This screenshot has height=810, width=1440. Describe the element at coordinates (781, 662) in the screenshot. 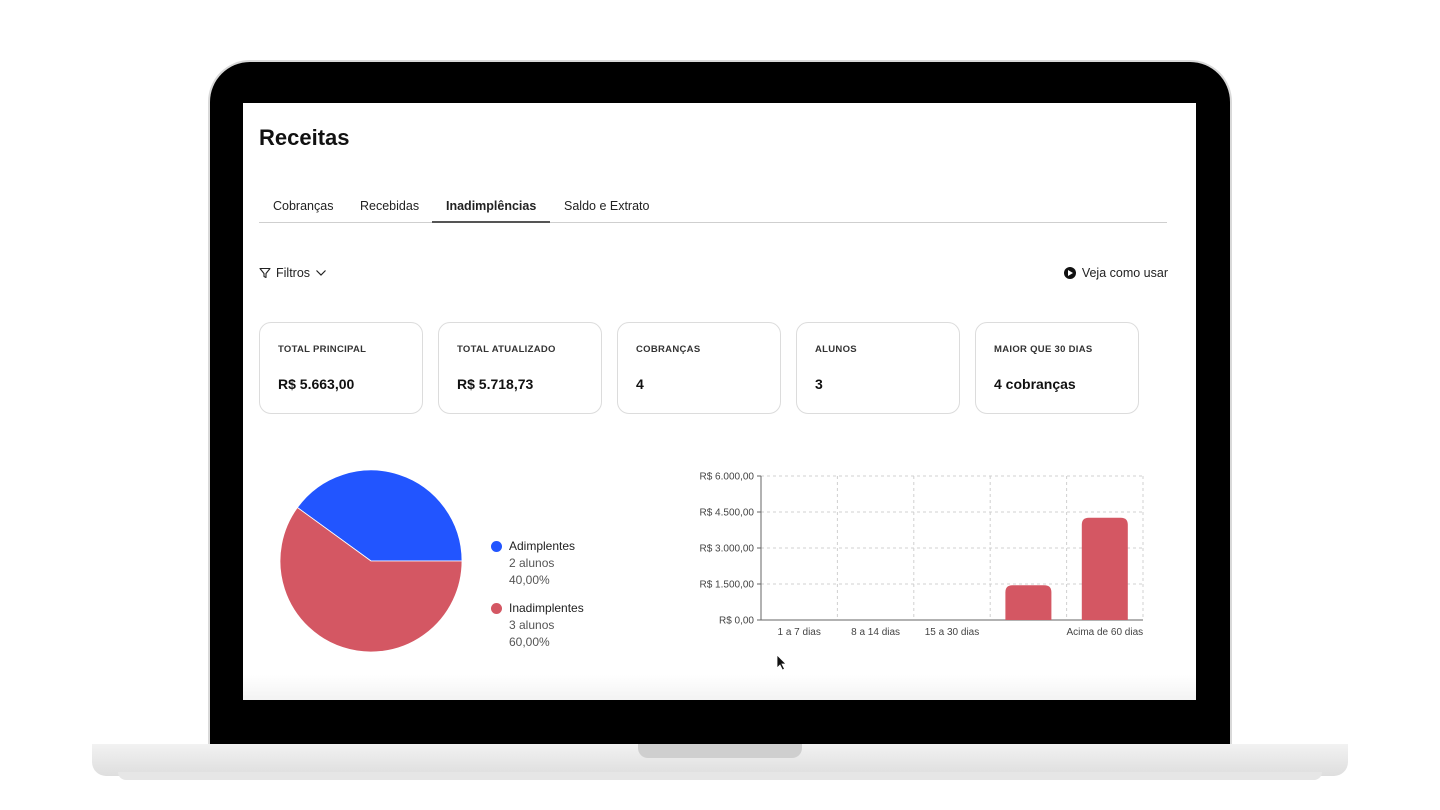

I see `mouse-cursor-icon` at that location.